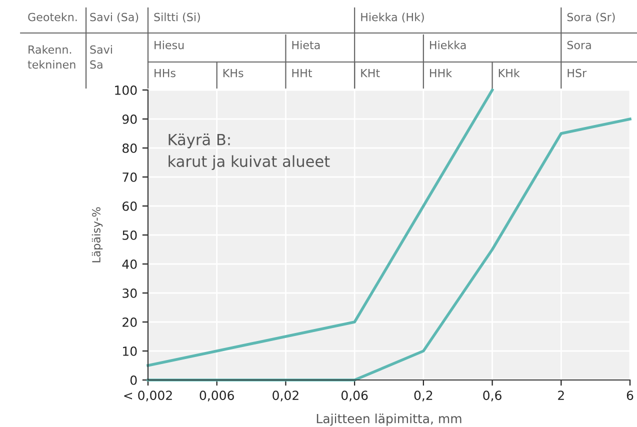 This screenshot has width=637, height=427. What do you see at coordinates (129, 206) in the screenshot?
I see `y-tick-label: 60` at bounding box center [129, 206].